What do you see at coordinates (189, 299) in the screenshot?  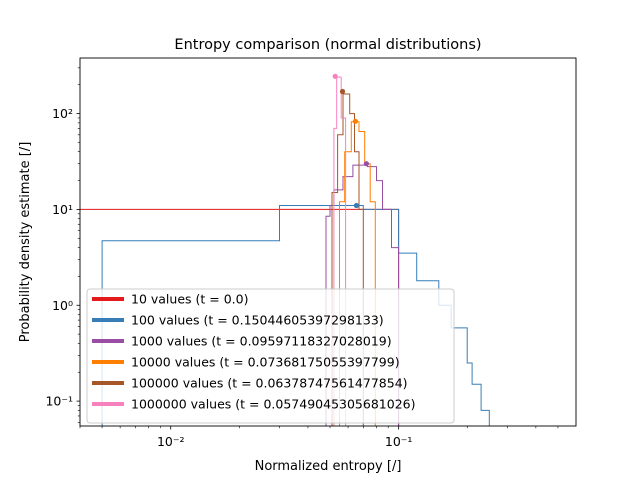 I see `legend-label-0: 10 values (t = 0.0)` at bounding box center [189, 299].